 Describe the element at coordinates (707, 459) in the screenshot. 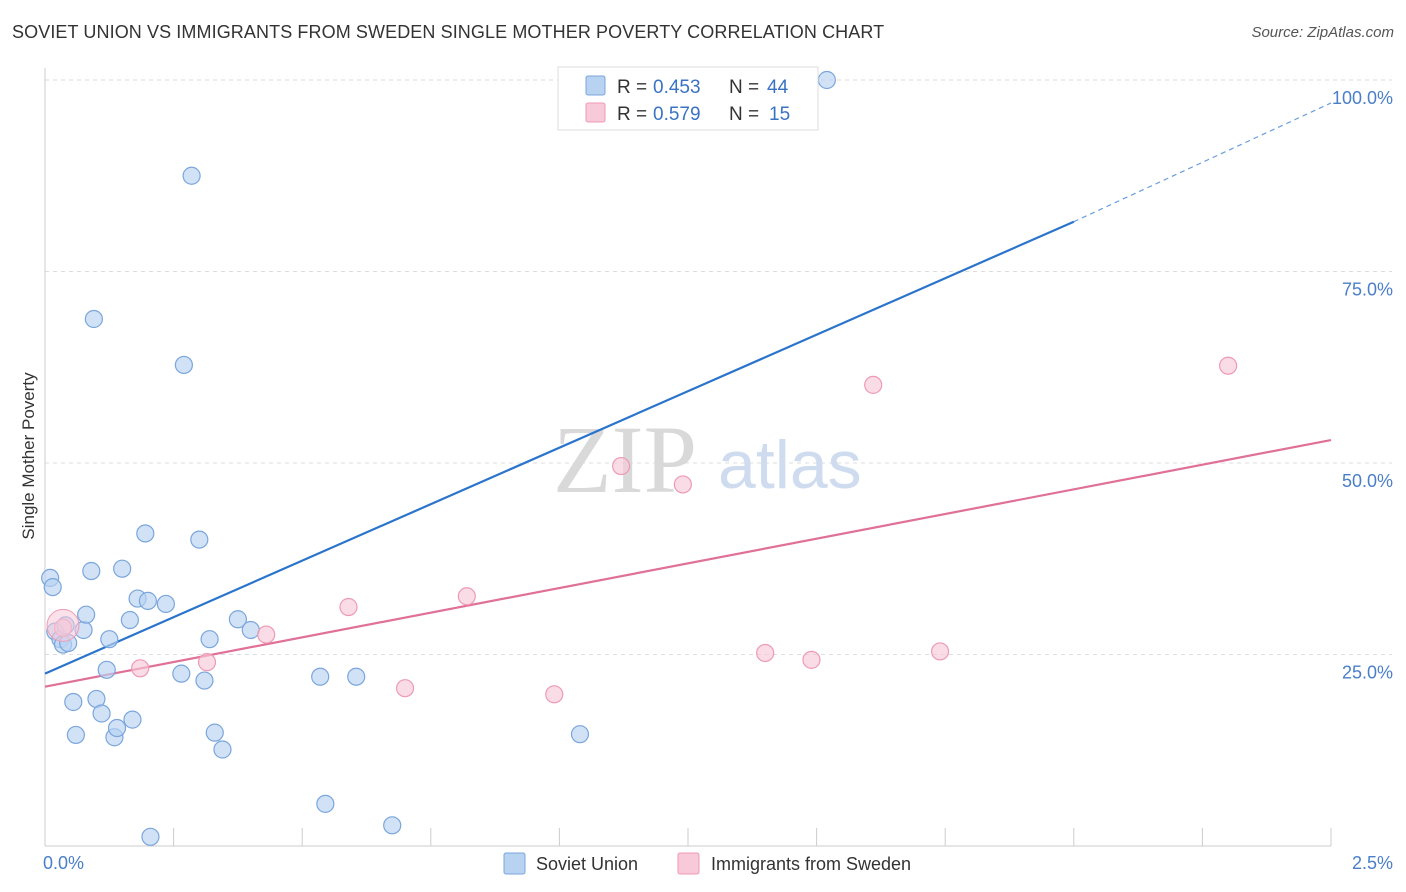

I see `watermark: ZIP atlas` at that location.